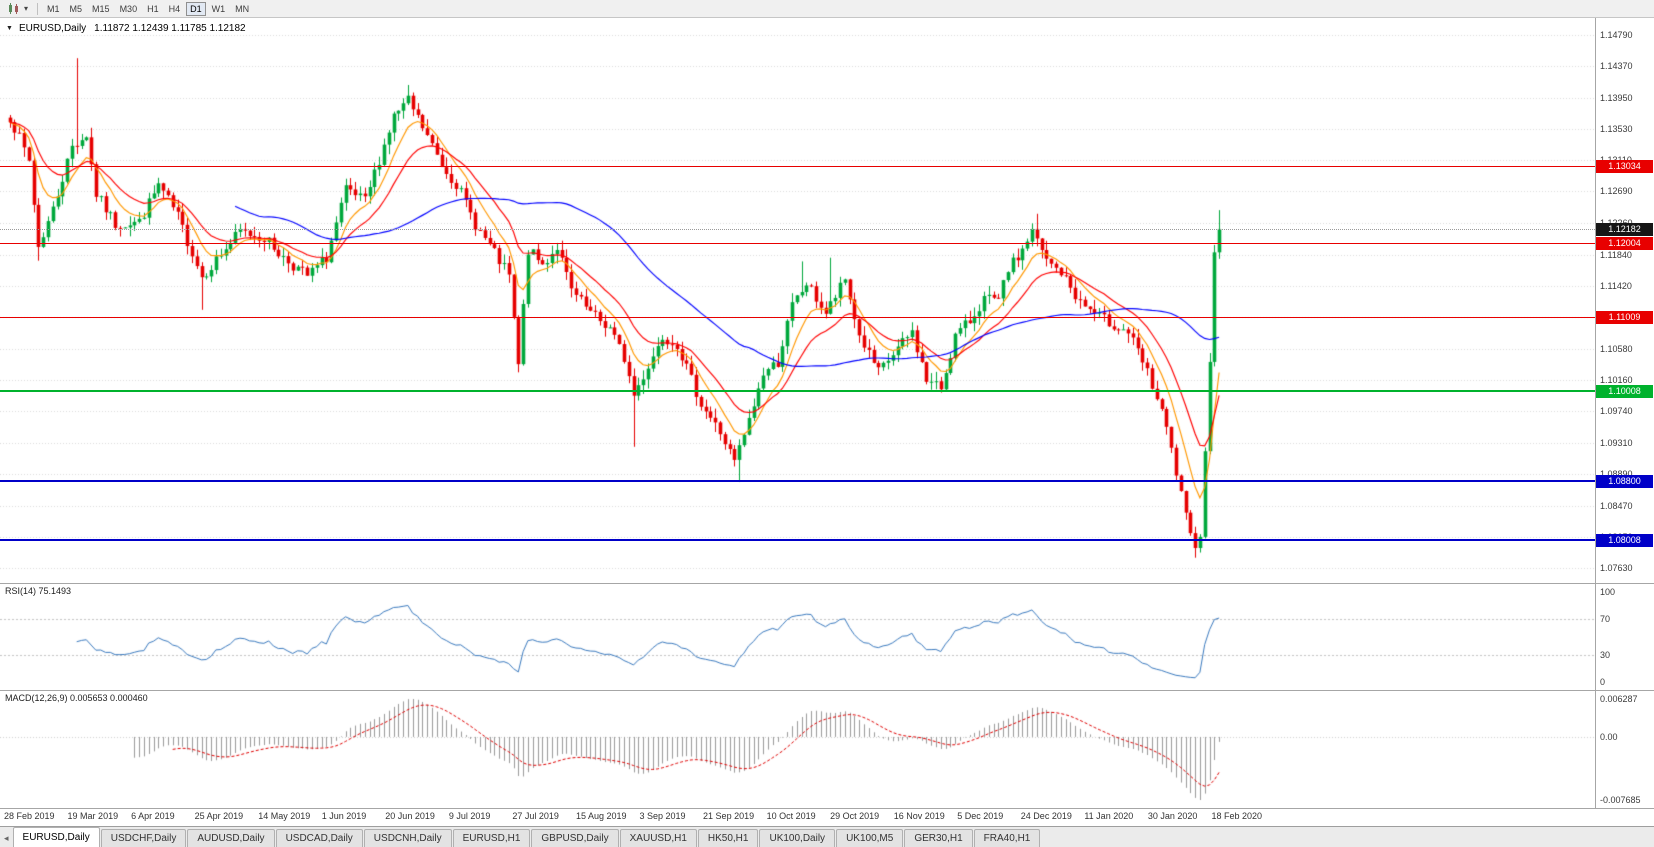 The width and height of the screenshot is (1654, 847). What do you see at coordinates (1605, 655) in the screenshot?
I see `rsi-scale-label: 30` at bounding box center [1605, 655].